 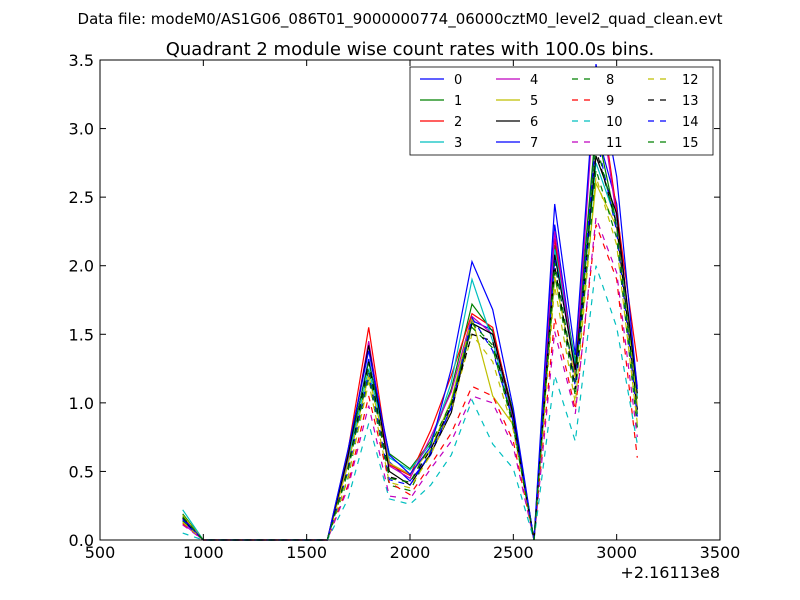 What do you see at coordinates (306, 552) in the screenshot?
I see `x-tick-label: 1500` at bounding box center [306, 552].